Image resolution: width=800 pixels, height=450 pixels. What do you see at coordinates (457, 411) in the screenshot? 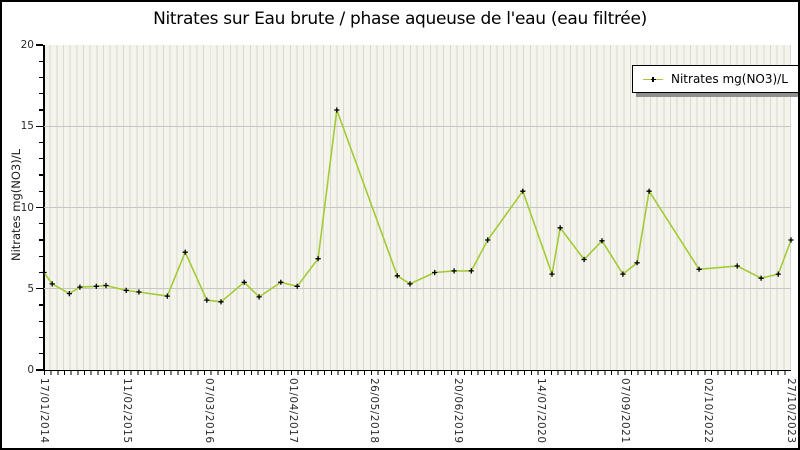
I see `x-tick-label: 20/06/2019` at bounding box center [457, 411].